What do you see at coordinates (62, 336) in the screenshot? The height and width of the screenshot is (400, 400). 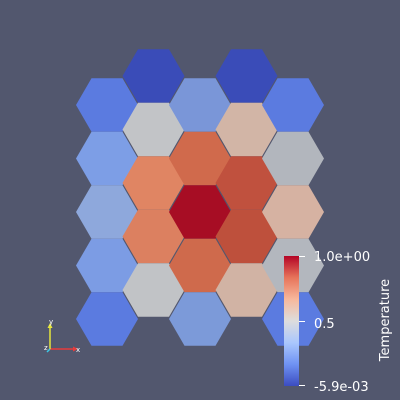 I see `orientation-axes-widget: x y z` at bounding box center [62, 336].